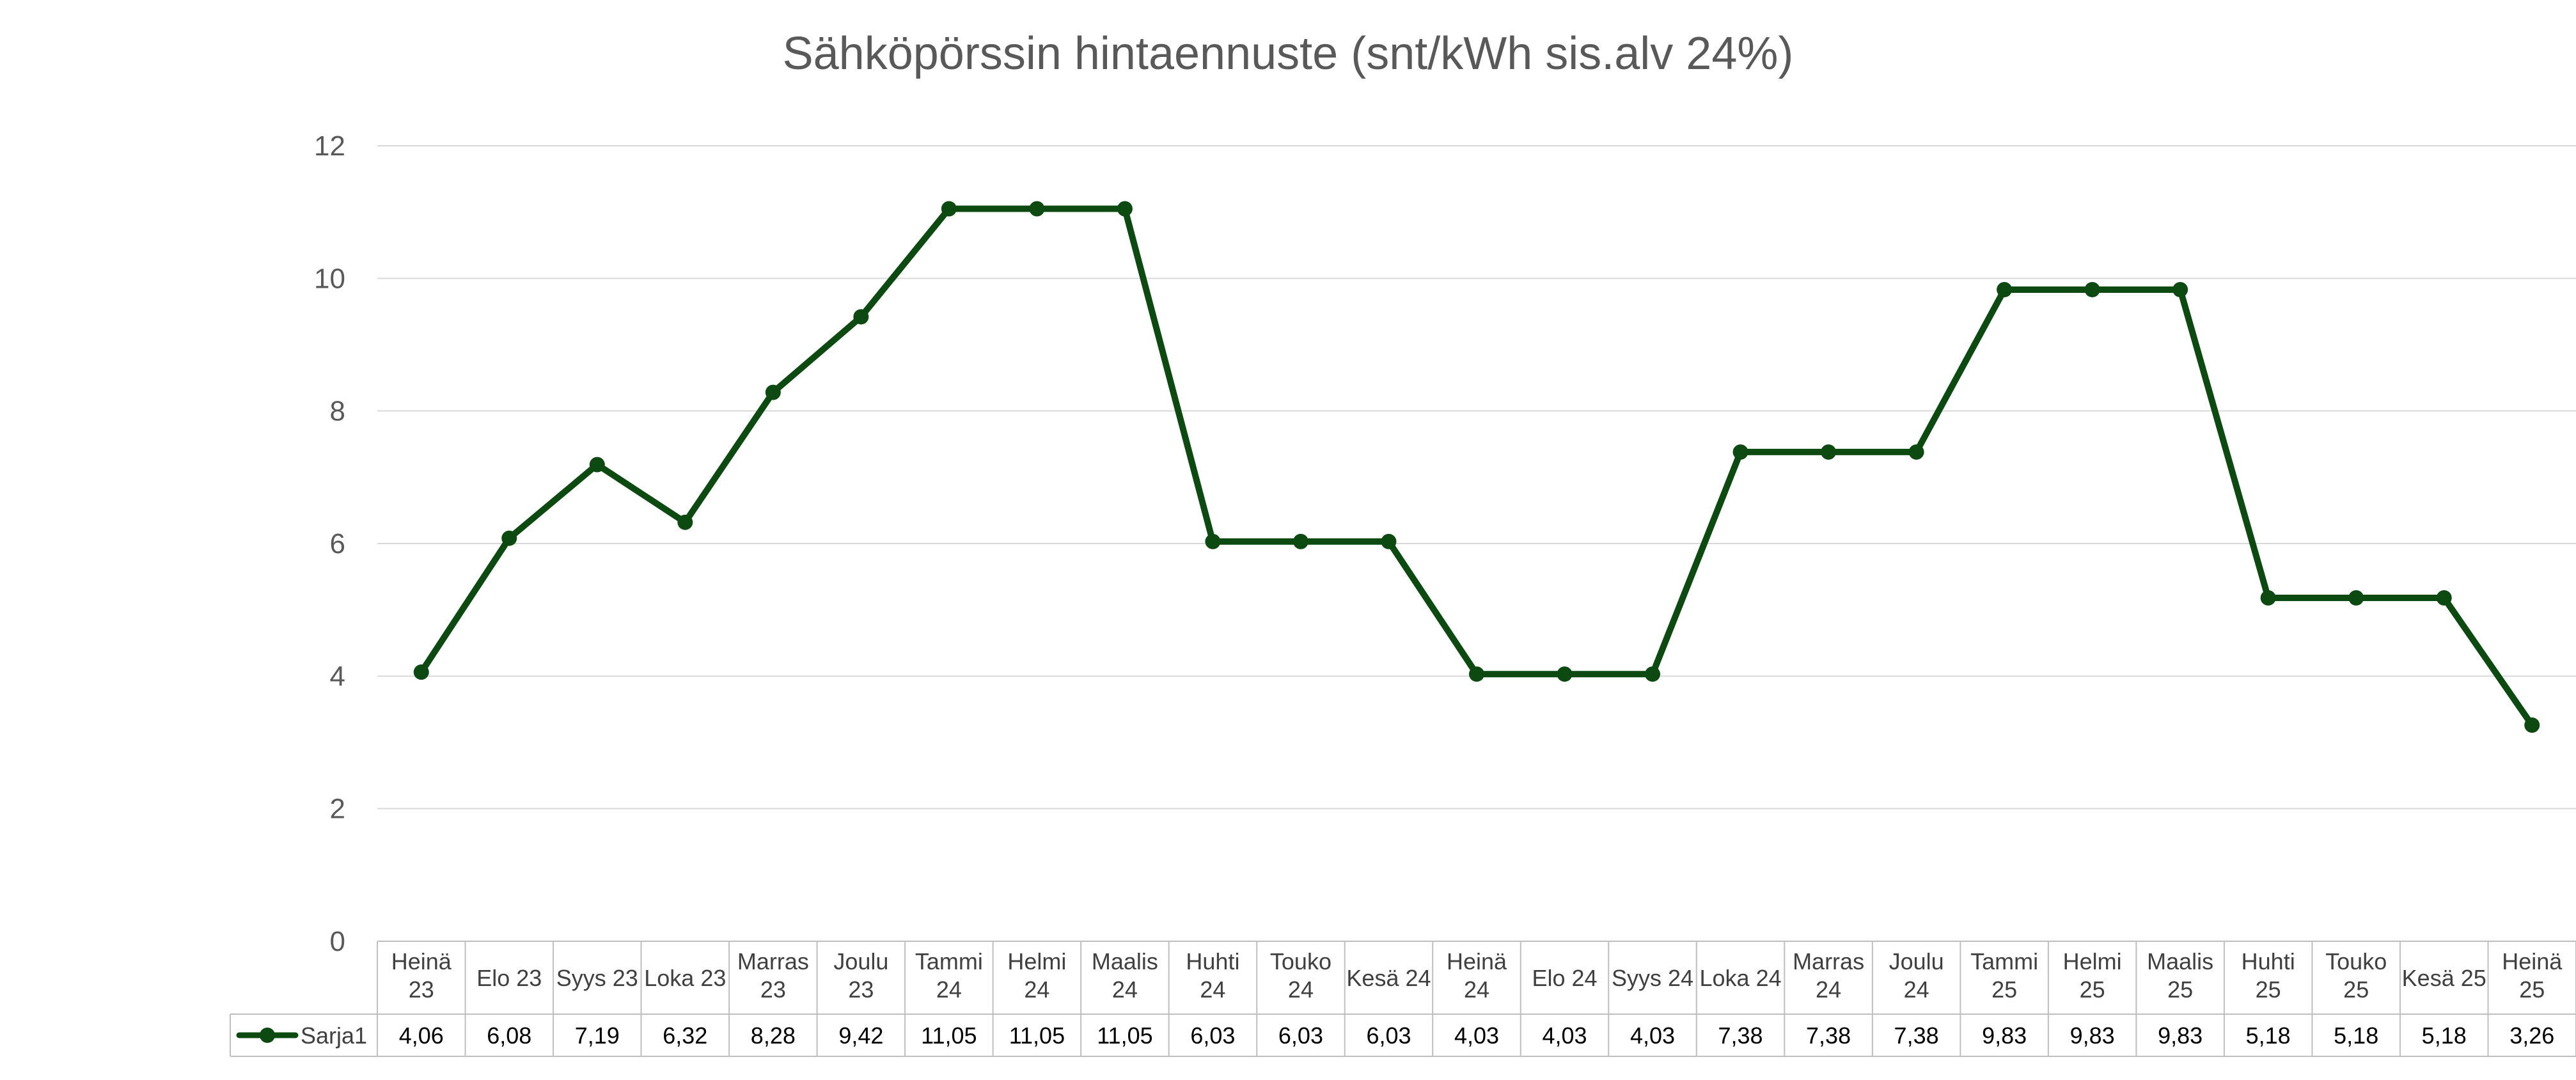 The height and width of the screenshot is (1080, 2576). Describe the element at coordinates (861, 989) in the screenshot. I see `category-label-line: 23` at that location.